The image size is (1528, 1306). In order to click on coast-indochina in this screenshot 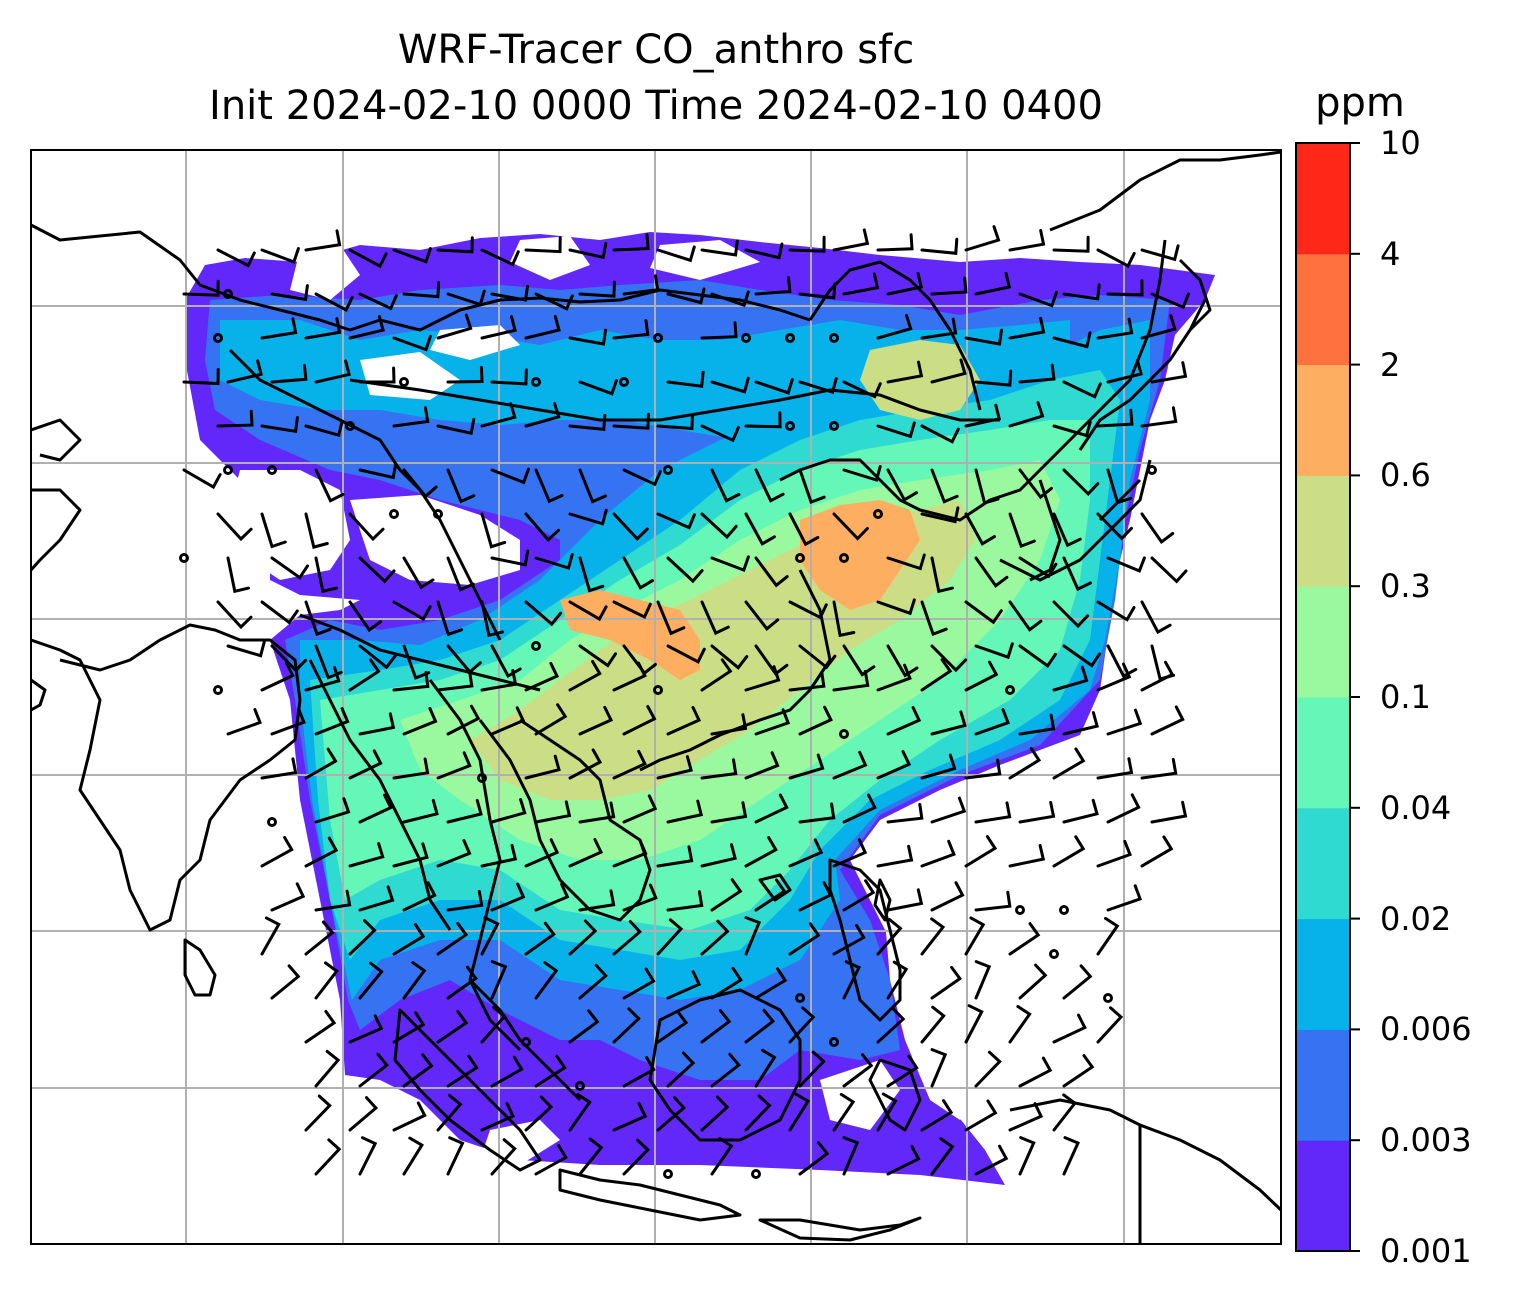, I will do `click(540, 865)`.